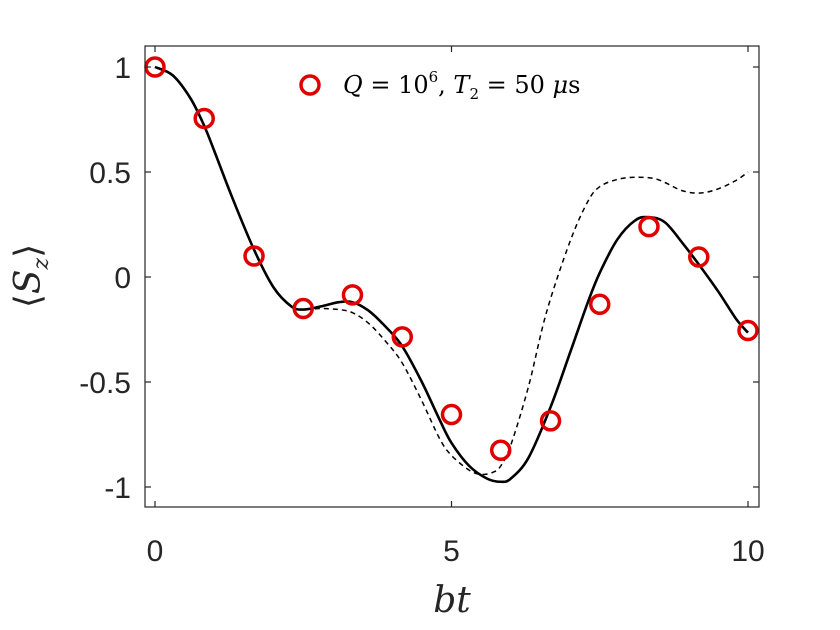 This screenshot has height=630, width=840. I want to click on legend-comma: ,, so click(445, 85).